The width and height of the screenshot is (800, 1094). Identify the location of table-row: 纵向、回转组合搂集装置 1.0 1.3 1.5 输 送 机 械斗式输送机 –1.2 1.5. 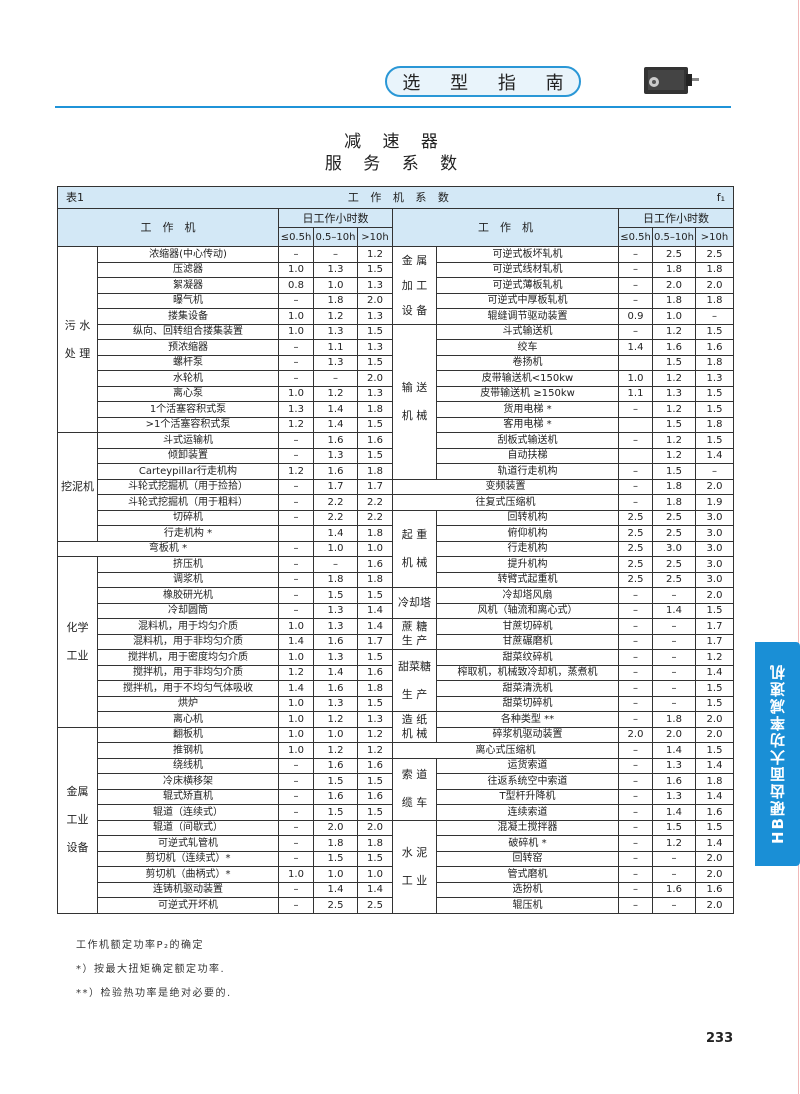
(396, 401).